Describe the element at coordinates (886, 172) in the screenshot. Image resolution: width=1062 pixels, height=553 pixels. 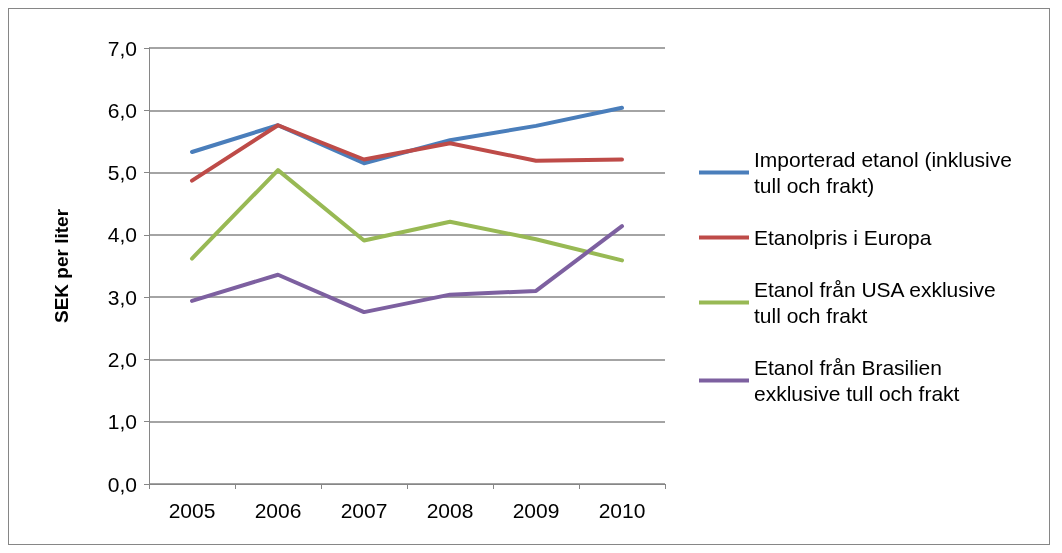
I see `legend-label: Importerad etanol (inklusive tull och frakt)` at that location.